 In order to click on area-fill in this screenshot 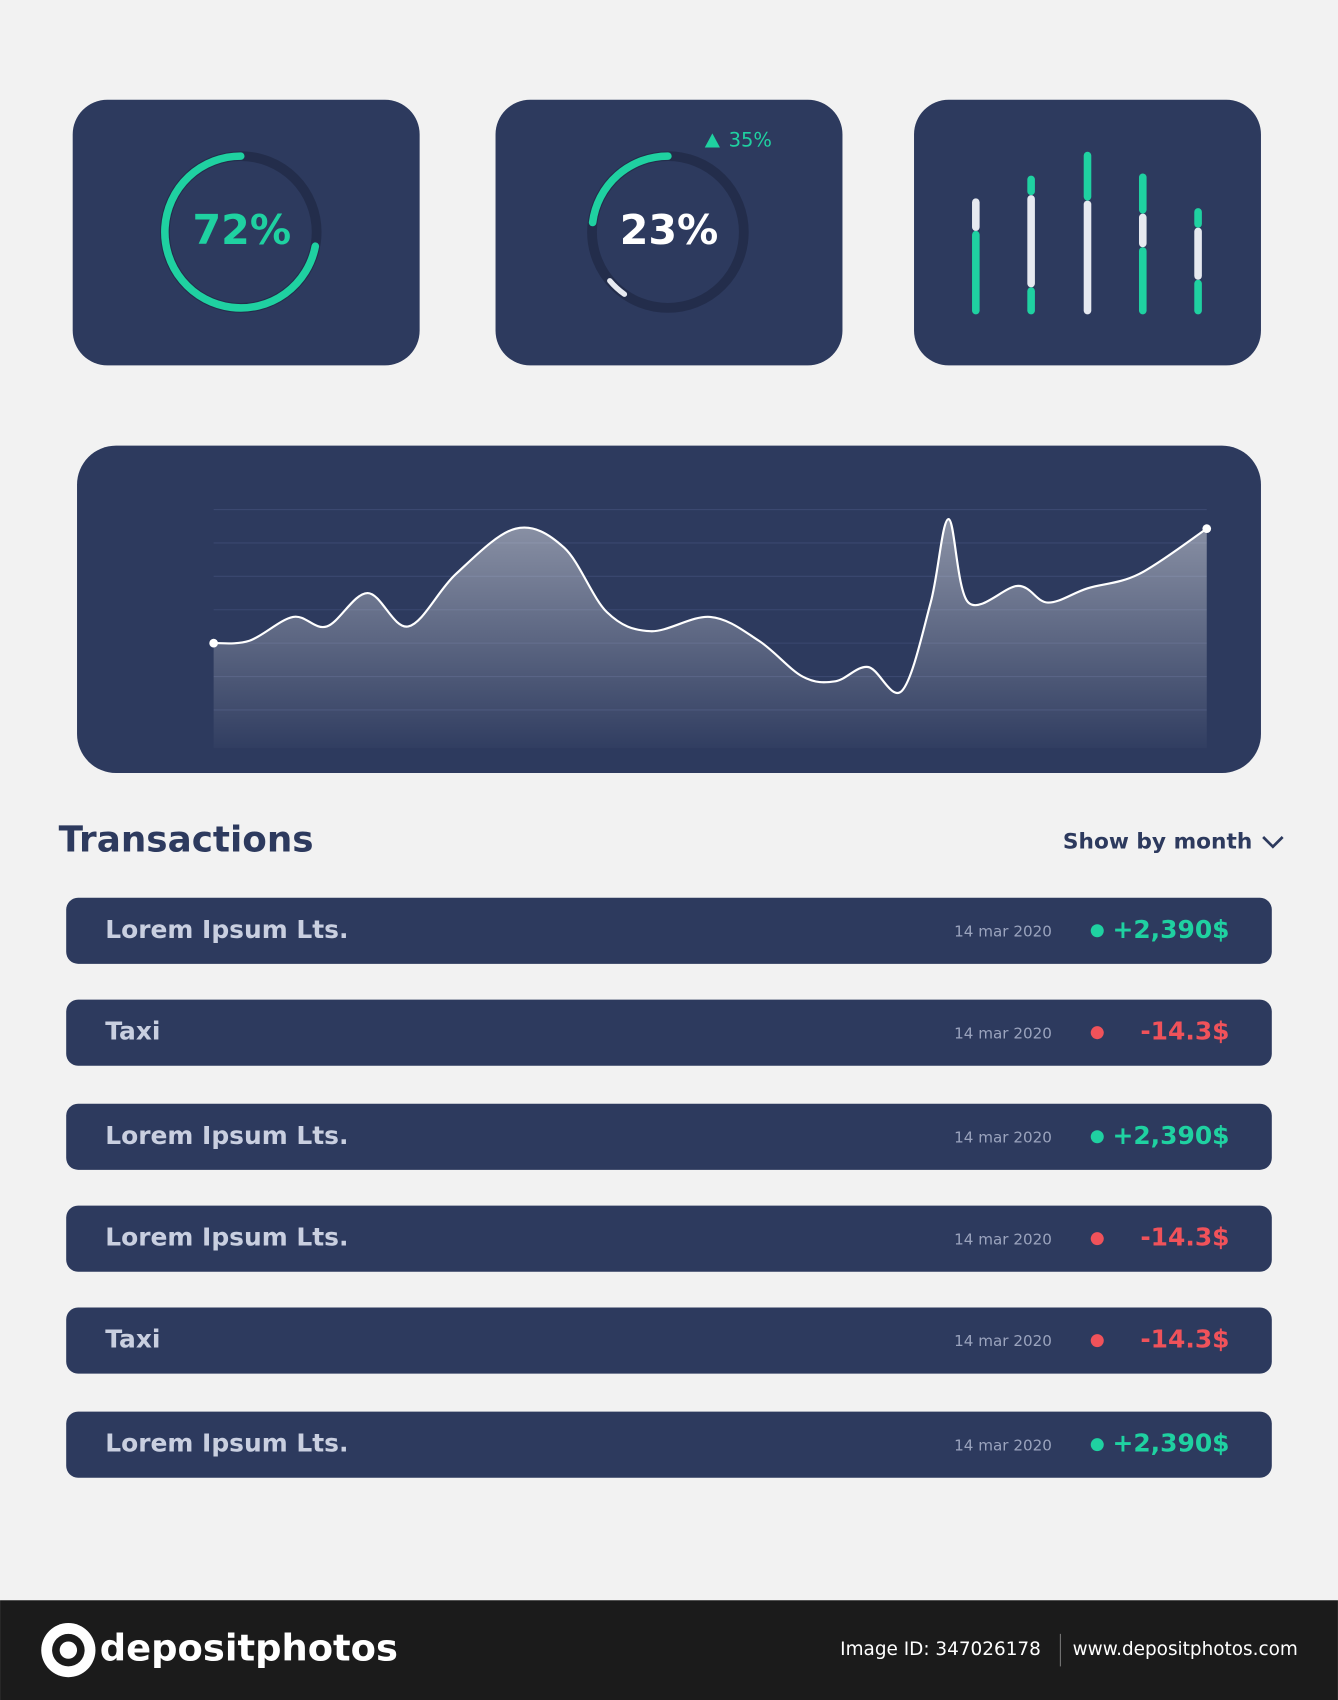, I will do `click(710, 634)`.